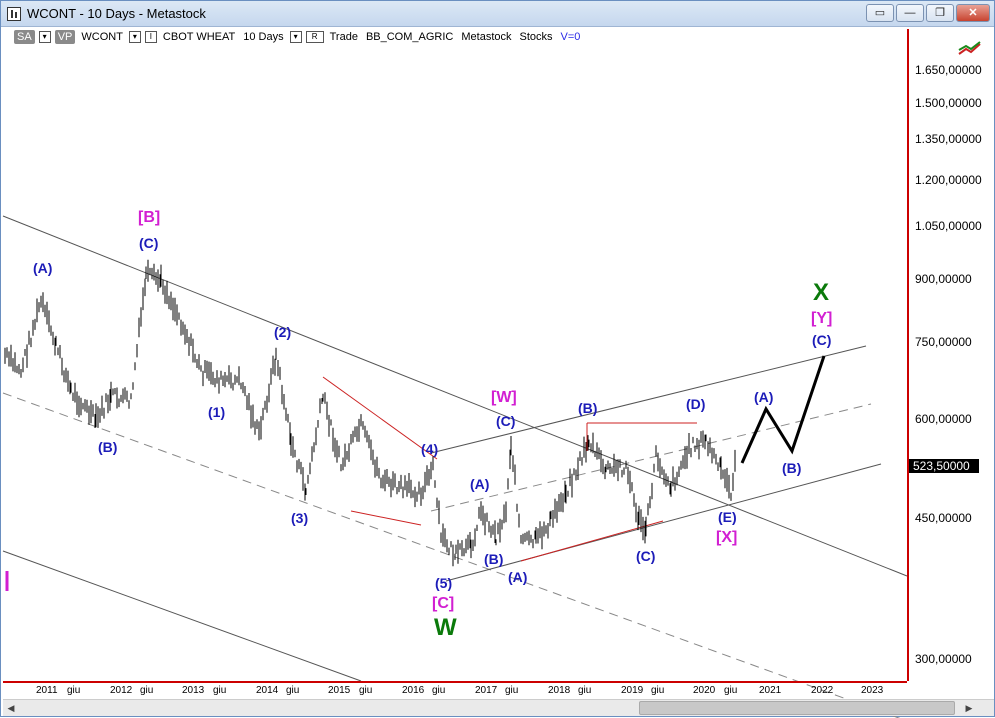 This screenshot has height=718, width=995. What do you see at coordinates (783, 409) in the screenshot?
I see `projection-path` at bounding box center [783, 409].